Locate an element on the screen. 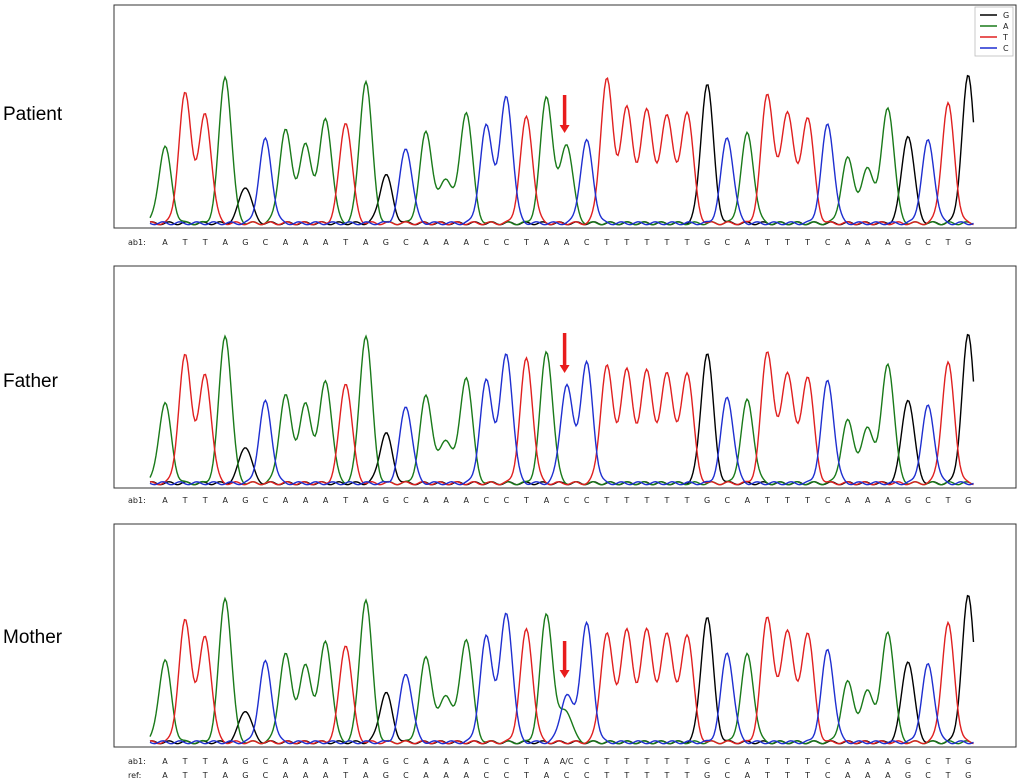 The width and height of the screenshot is (1021, 780). trace-t is located at coordinates (562, 418).